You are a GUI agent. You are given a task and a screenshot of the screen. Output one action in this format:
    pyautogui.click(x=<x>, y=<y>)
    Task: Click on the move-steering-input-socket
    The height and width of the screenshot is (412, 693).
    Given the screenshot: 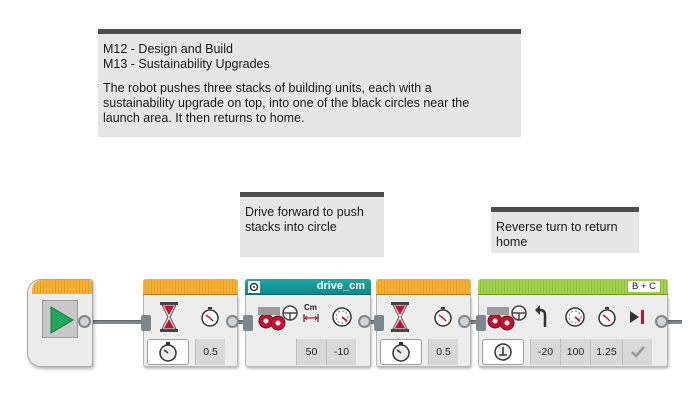 What is the action you would take?
    pyautogui.click(x=481, y=323)
    